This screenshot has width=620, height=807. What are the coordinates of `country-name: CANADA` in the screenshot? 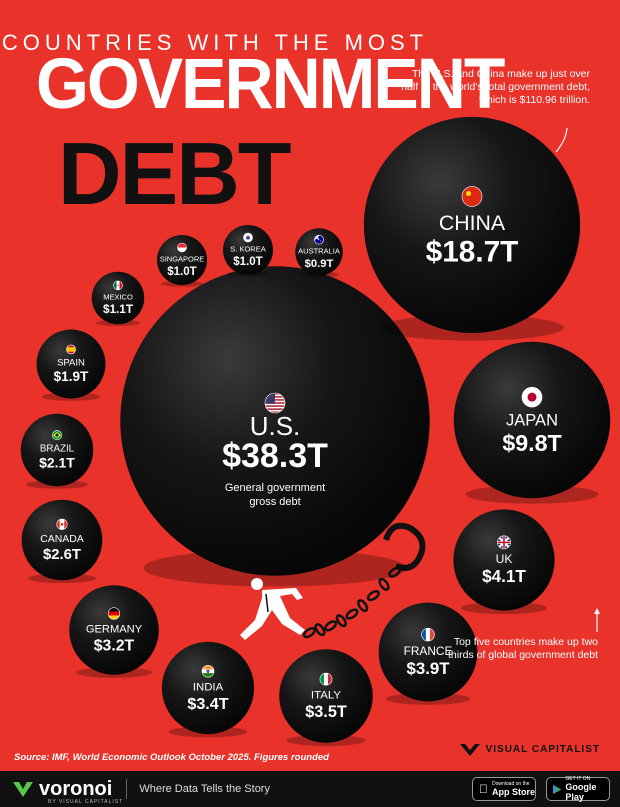 It's located at (62, 539).